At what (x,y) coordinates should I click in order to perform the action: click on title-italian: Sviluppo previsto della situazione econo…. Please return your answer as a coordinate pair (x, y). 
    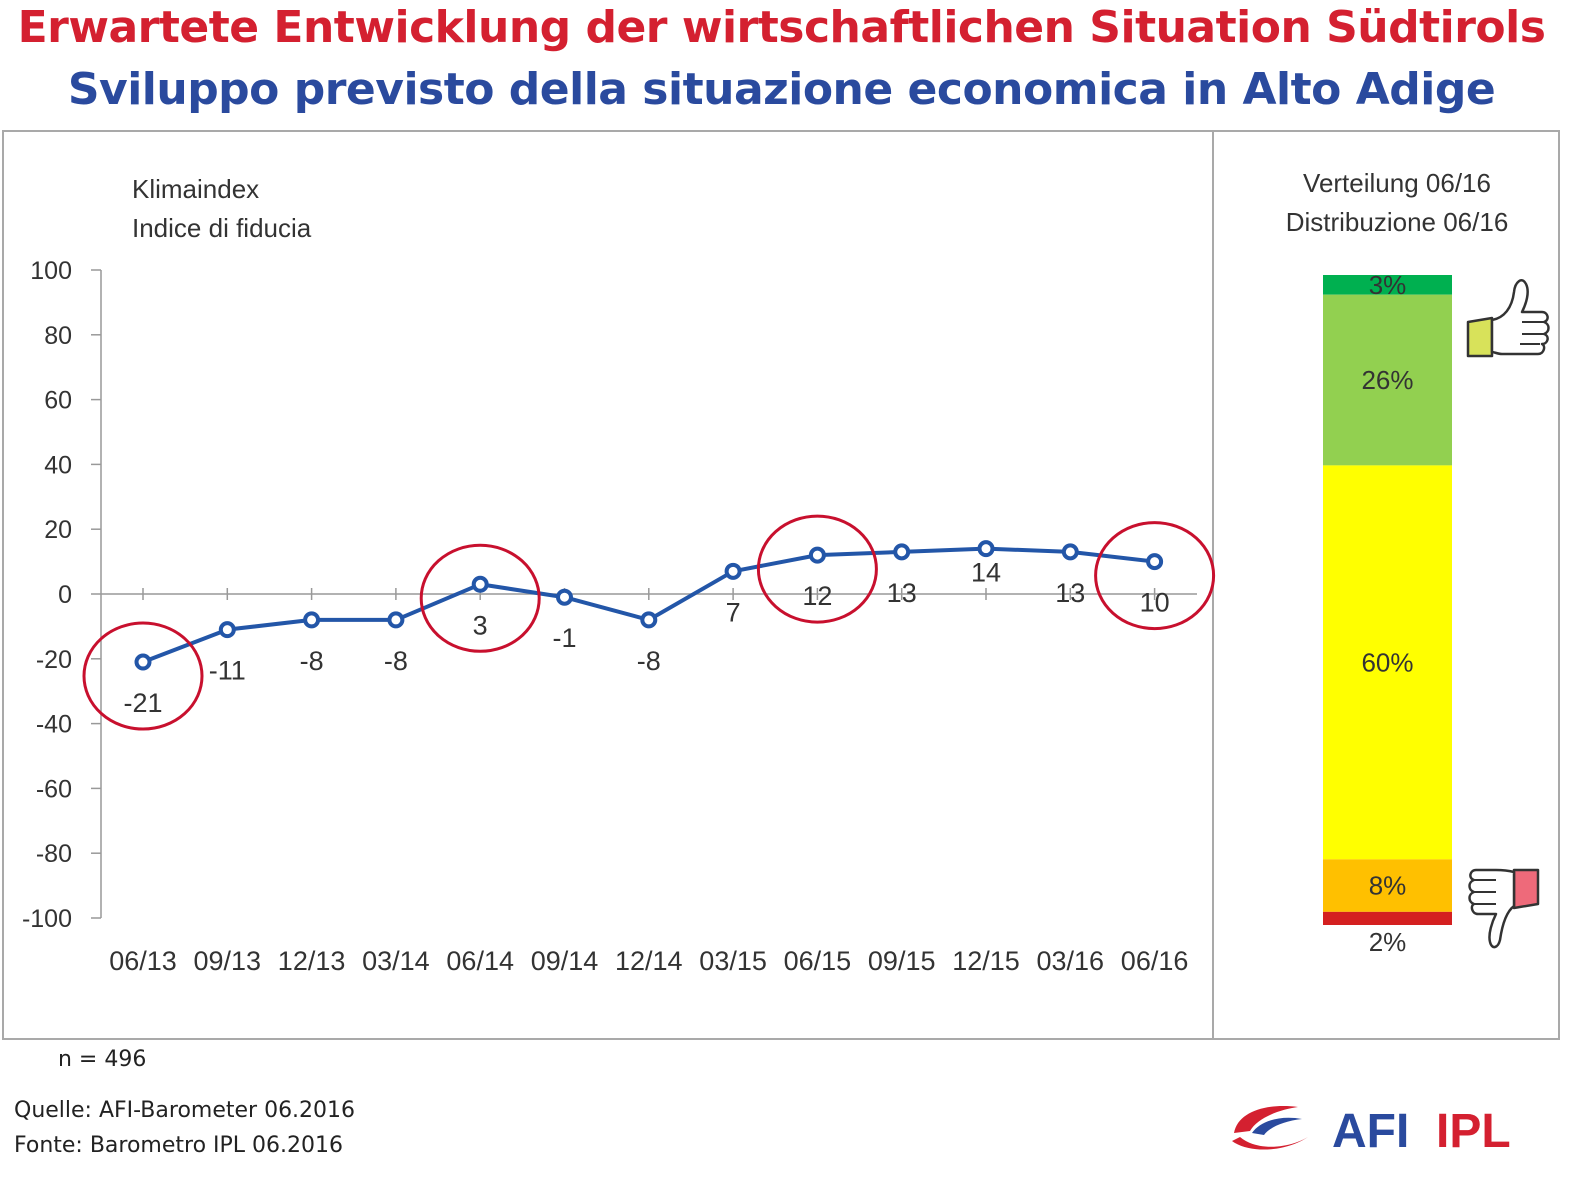
    Looking at the image, I should click on (781, 89).